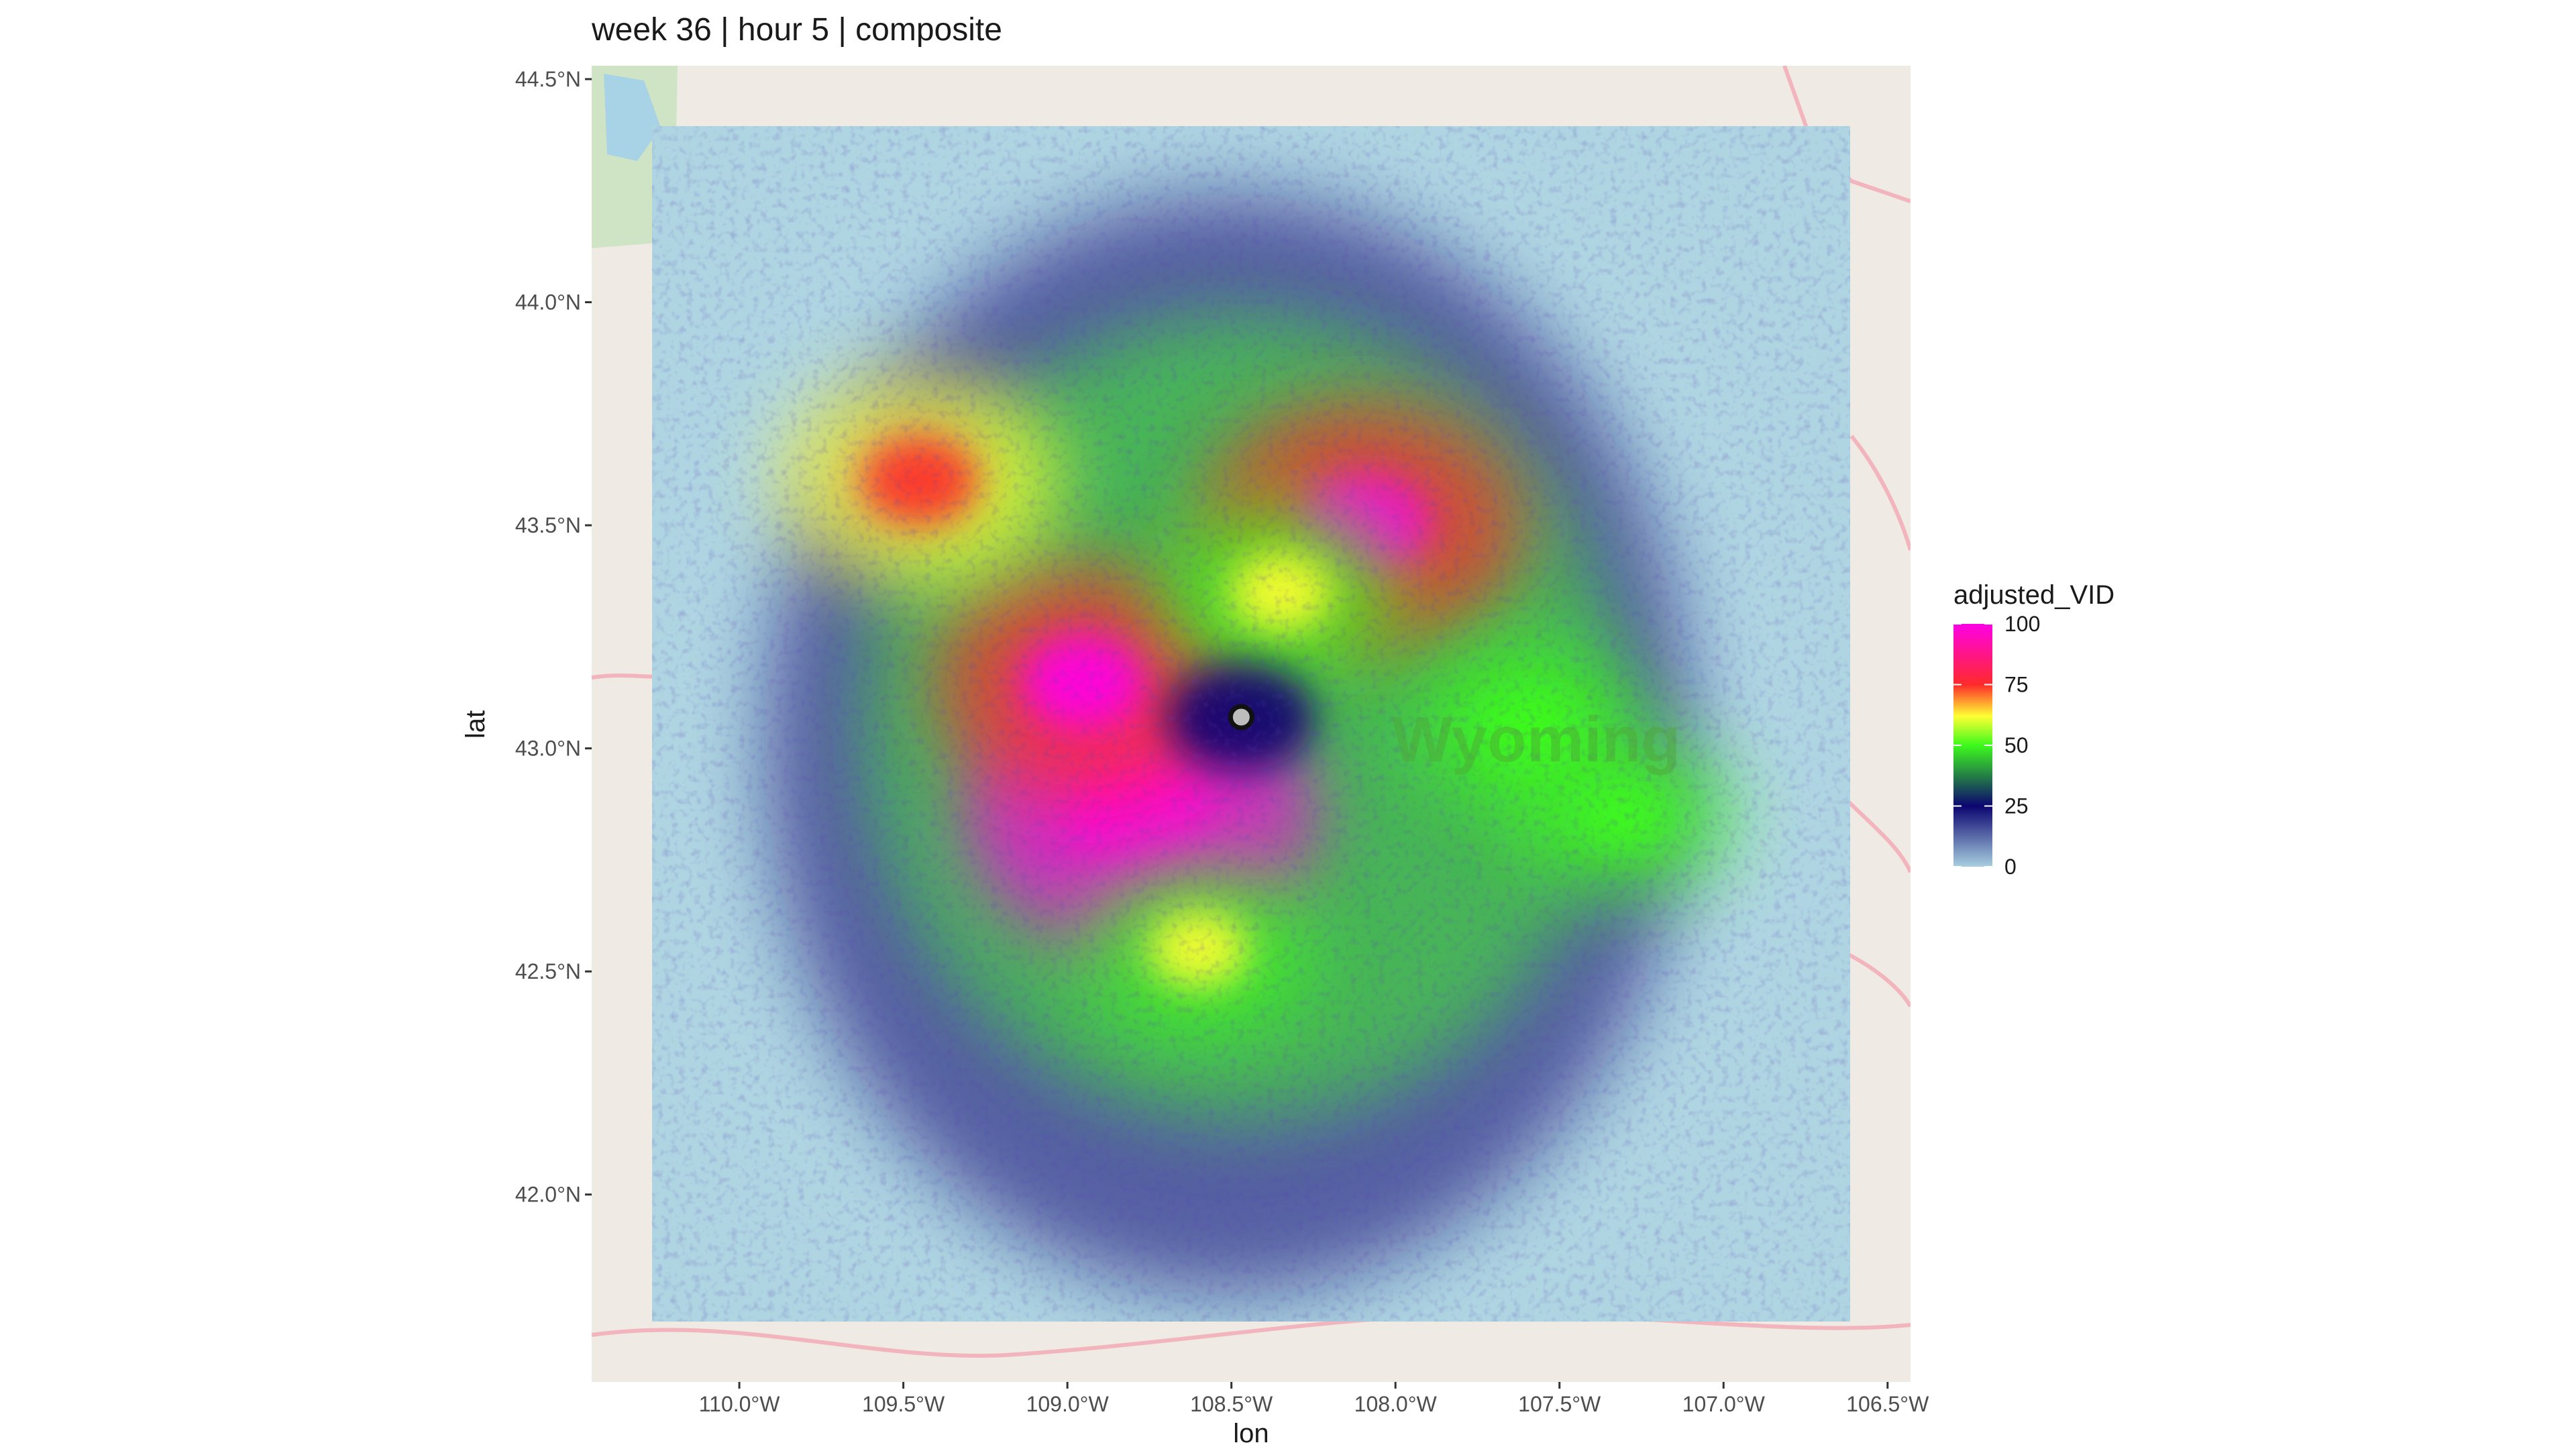 This screenshot has width=2576, height=1449. I want to click on basemap-state-label: Wyoming, so click(1536, 739).